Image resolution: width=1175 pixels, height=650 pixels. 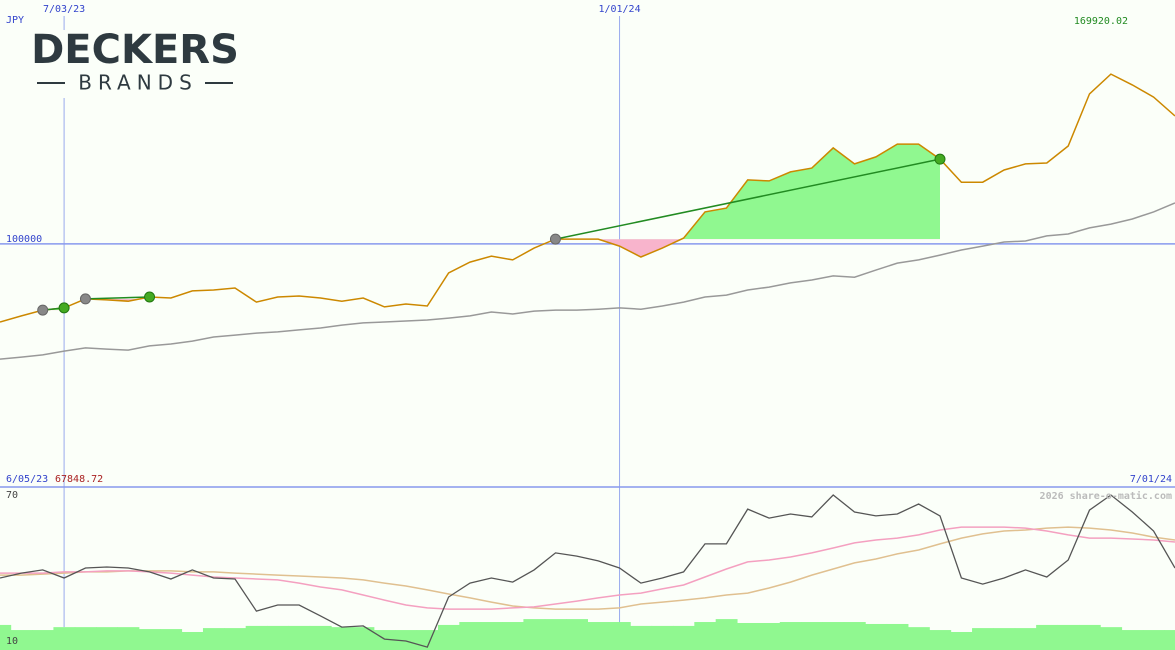 I want to click on logo-bg, so click(x=135, y=64).